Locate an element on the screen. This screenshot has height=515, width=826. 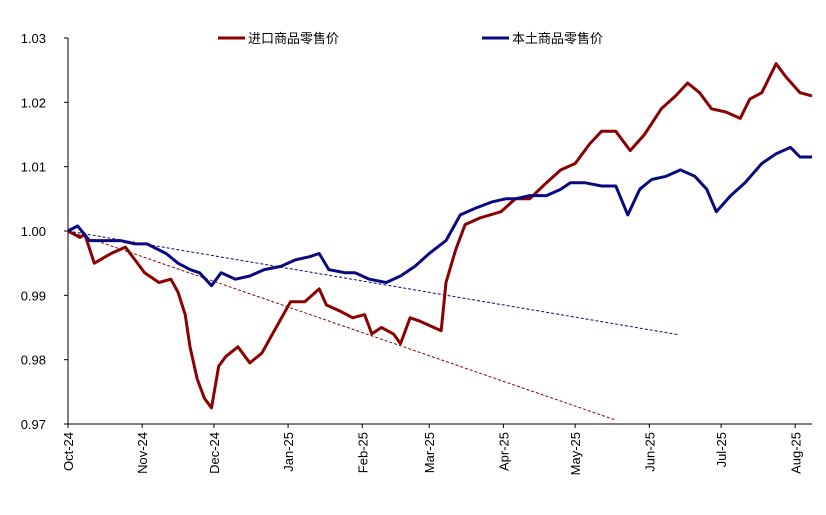
y-tick-label: 0.97 is located at coordinates (33, 424).